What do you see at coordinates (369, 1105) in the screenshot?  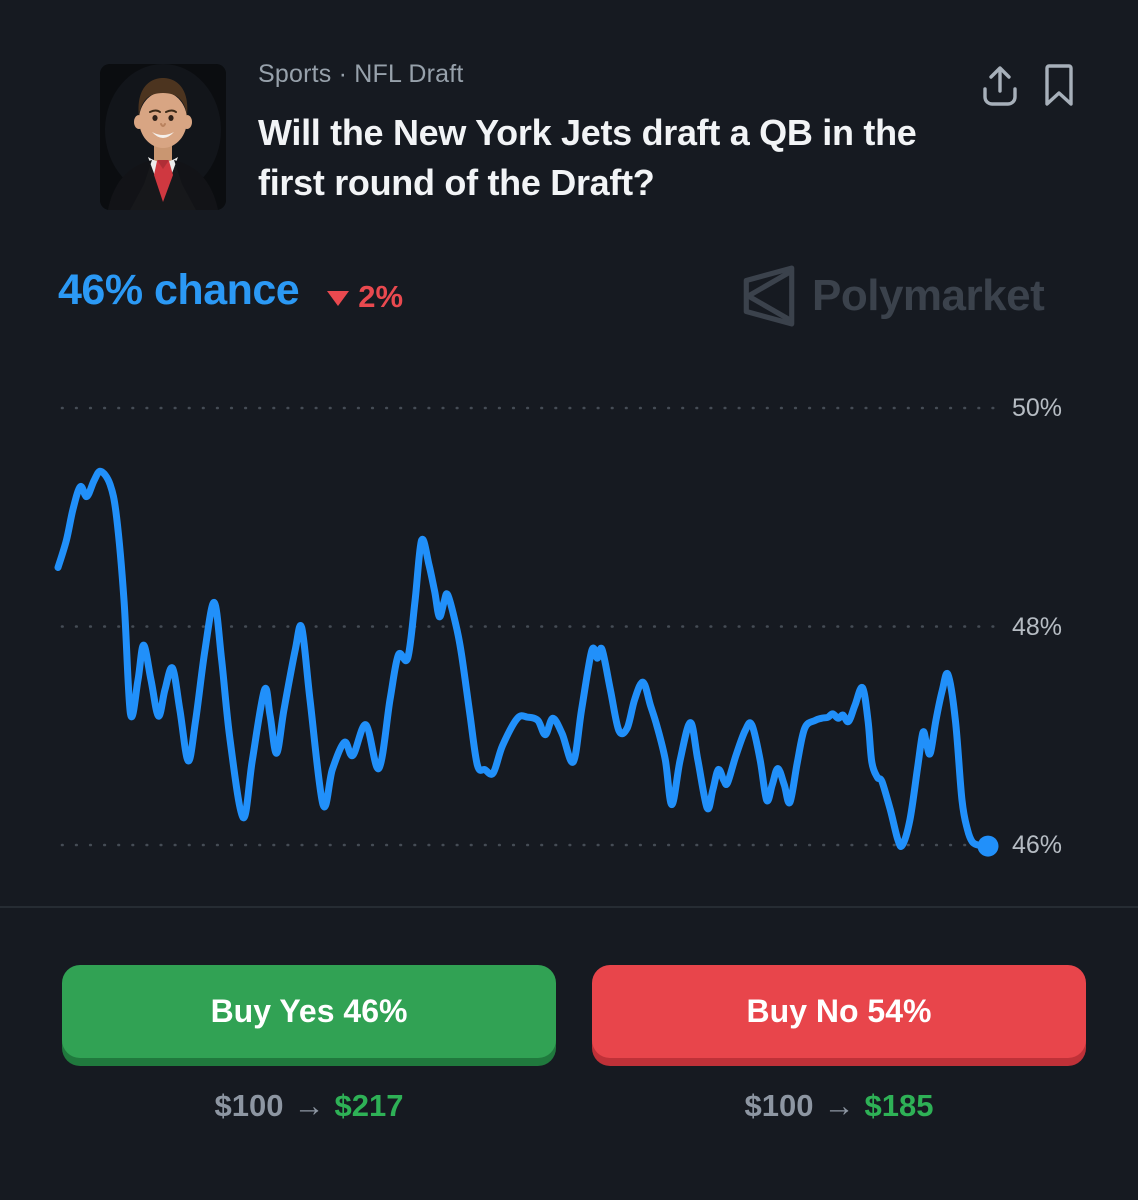 I see `yes-payout-amount: $217` at bounding box center [369, 1105].